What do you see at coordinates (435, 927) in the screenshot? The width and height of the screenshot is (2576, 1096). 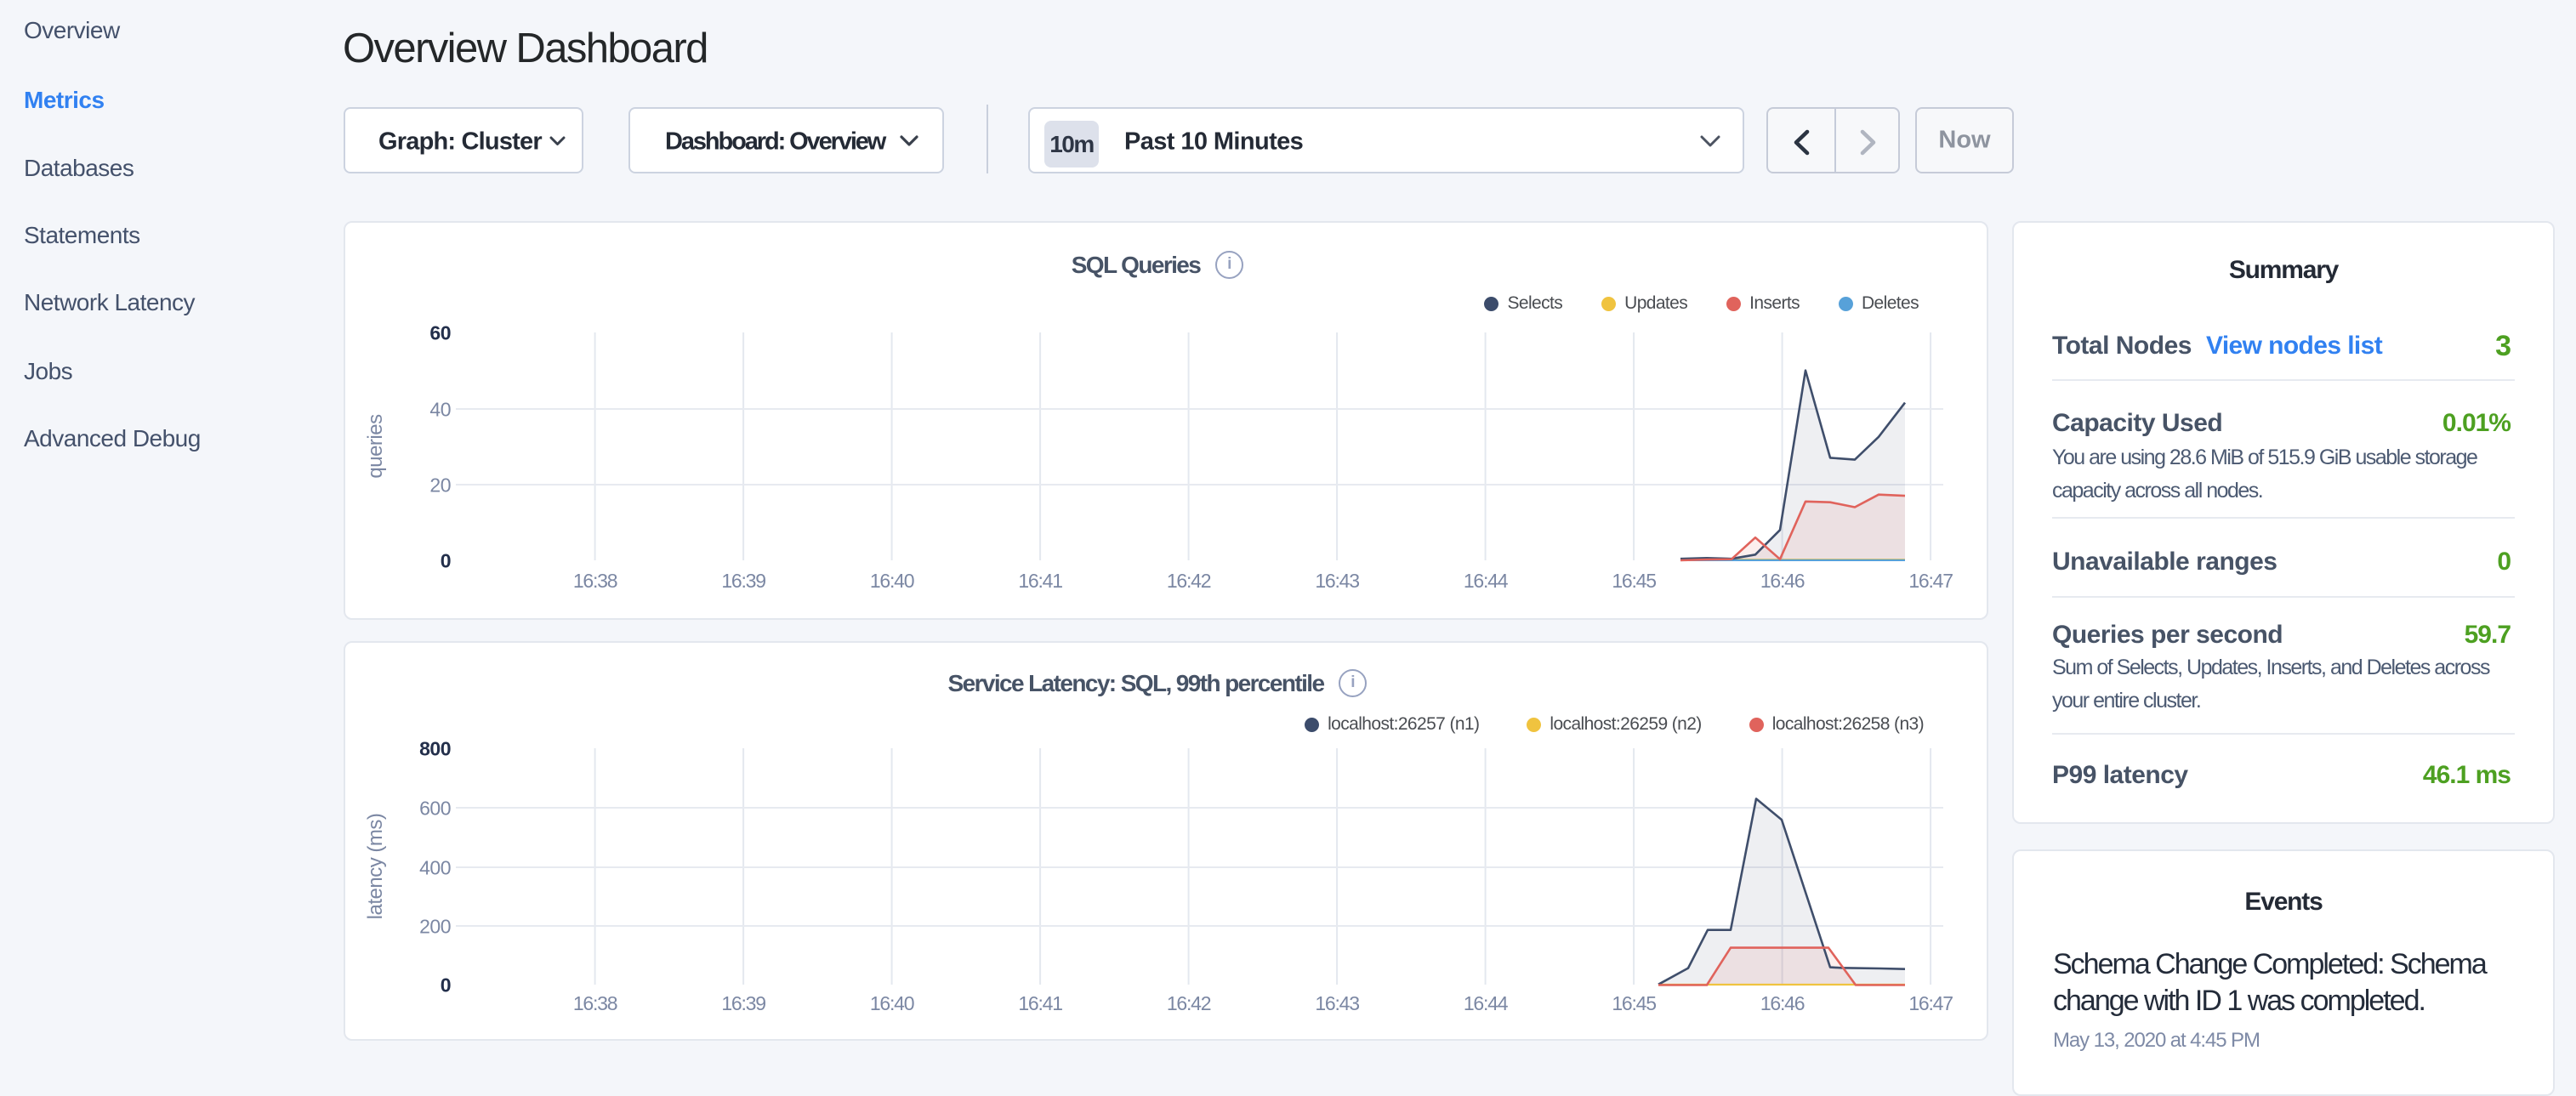 I see `svg-text: 200` at bounding box center [435, 927].